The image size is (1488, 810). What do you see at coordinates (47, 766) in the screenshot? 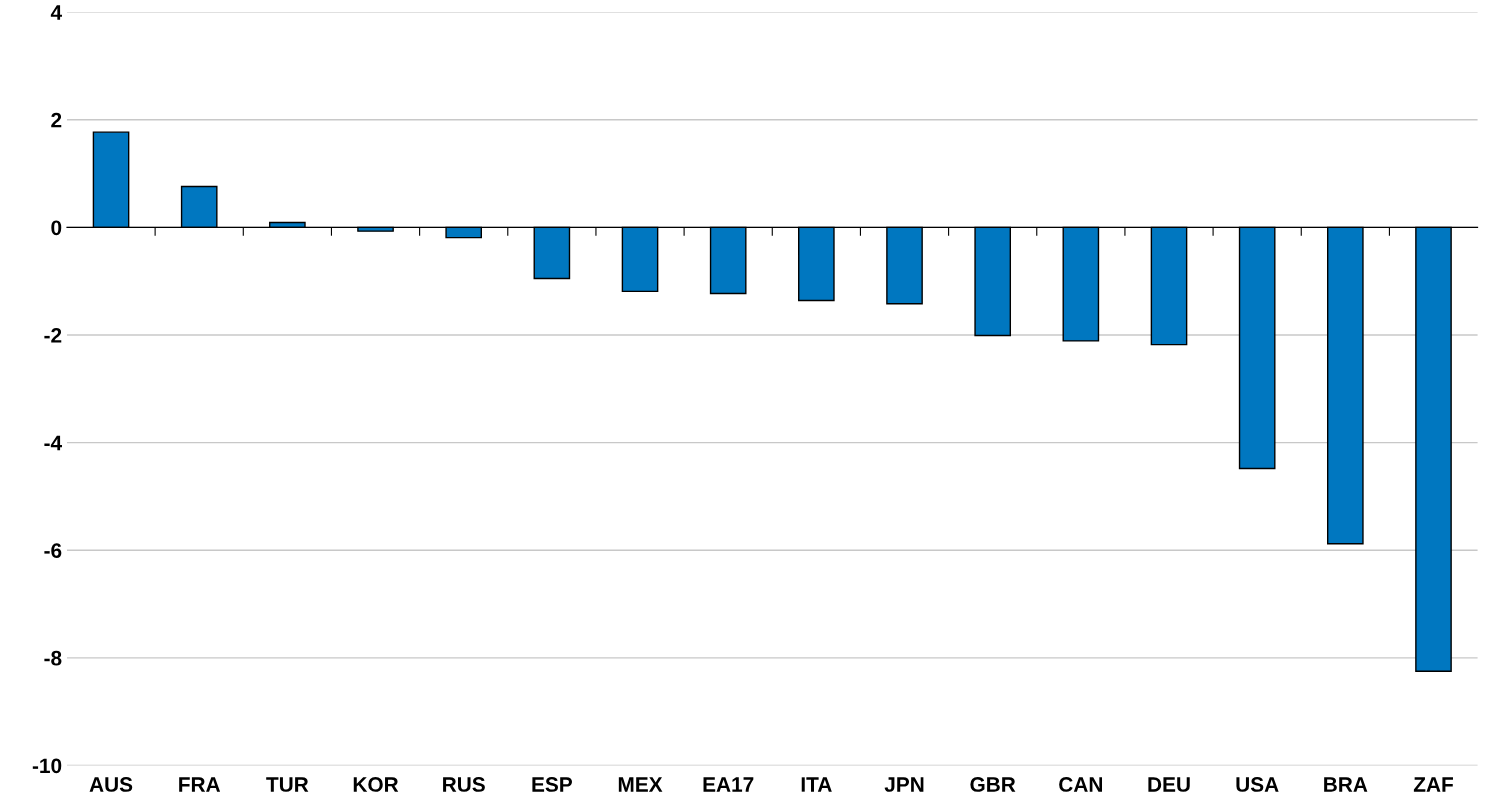
I see `y-tick-label: -10` at bounding box center [47, 766].